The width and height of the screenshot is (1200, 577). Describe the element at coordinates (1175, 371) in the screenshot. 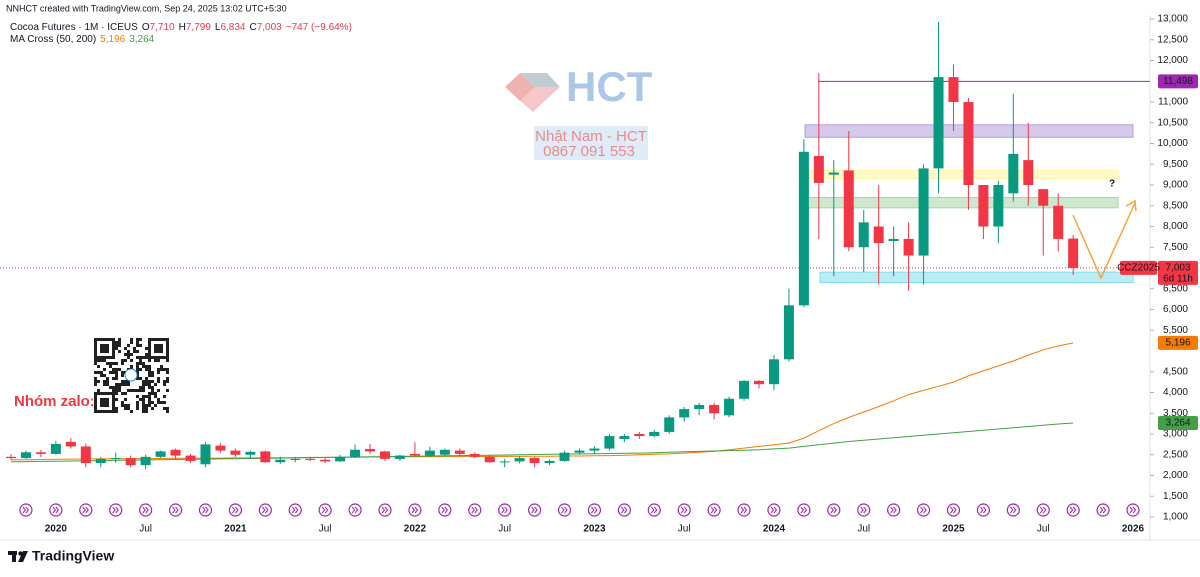

I see `y-tick-label: 4,500` at that location.